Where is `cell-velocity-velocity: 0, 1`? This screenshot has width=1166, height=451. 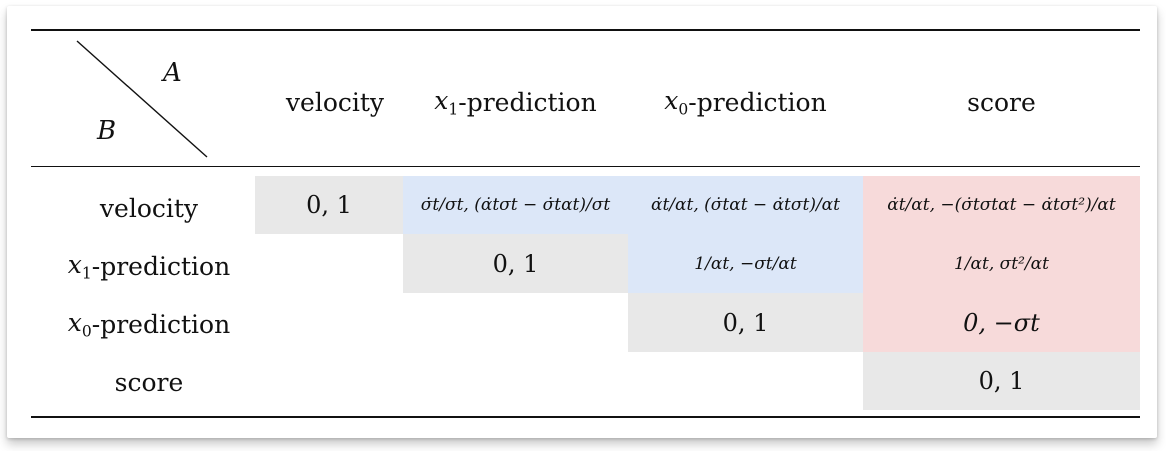
cell-velocity-velocity: 0, 1 is located at coordinates (329, 205).